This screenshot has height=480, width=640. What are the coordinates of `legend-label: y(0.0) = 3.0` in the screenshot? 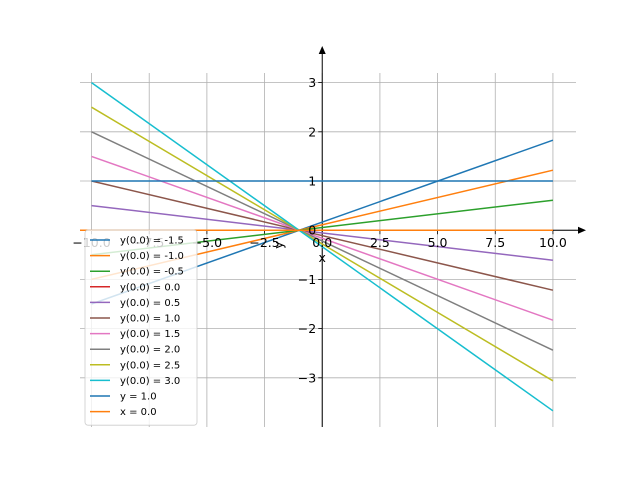 It's located at (150, 381).